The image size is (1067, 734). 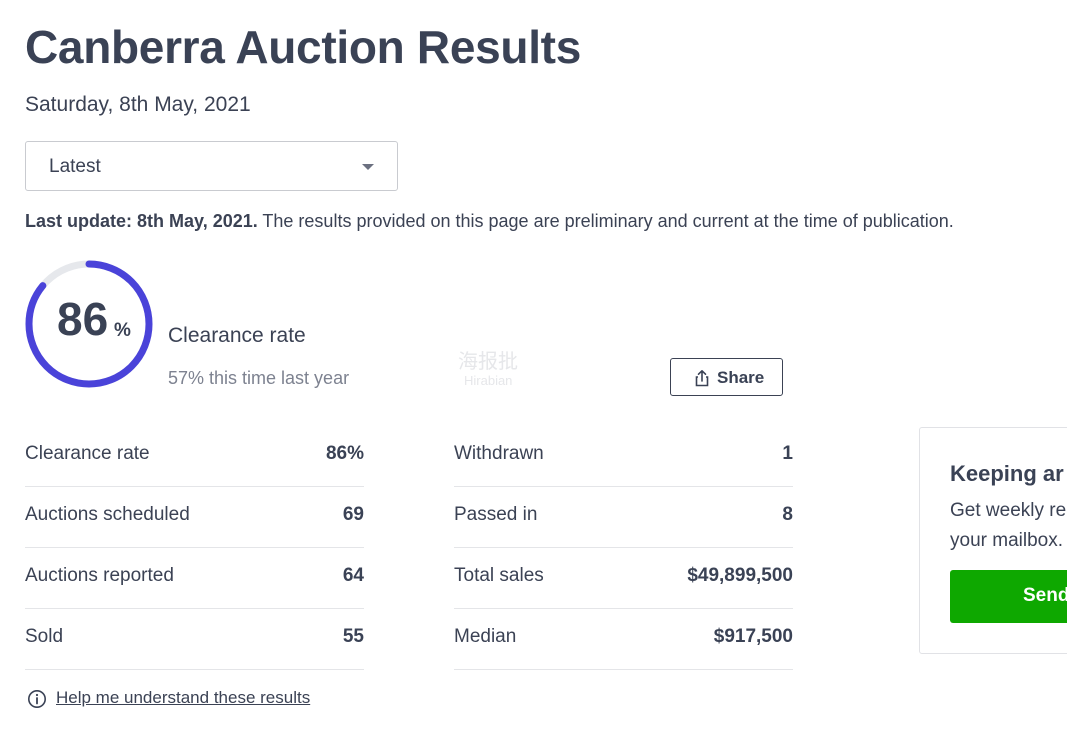 I want to click on clearance-rate-ring, so click(x=89, y=324).